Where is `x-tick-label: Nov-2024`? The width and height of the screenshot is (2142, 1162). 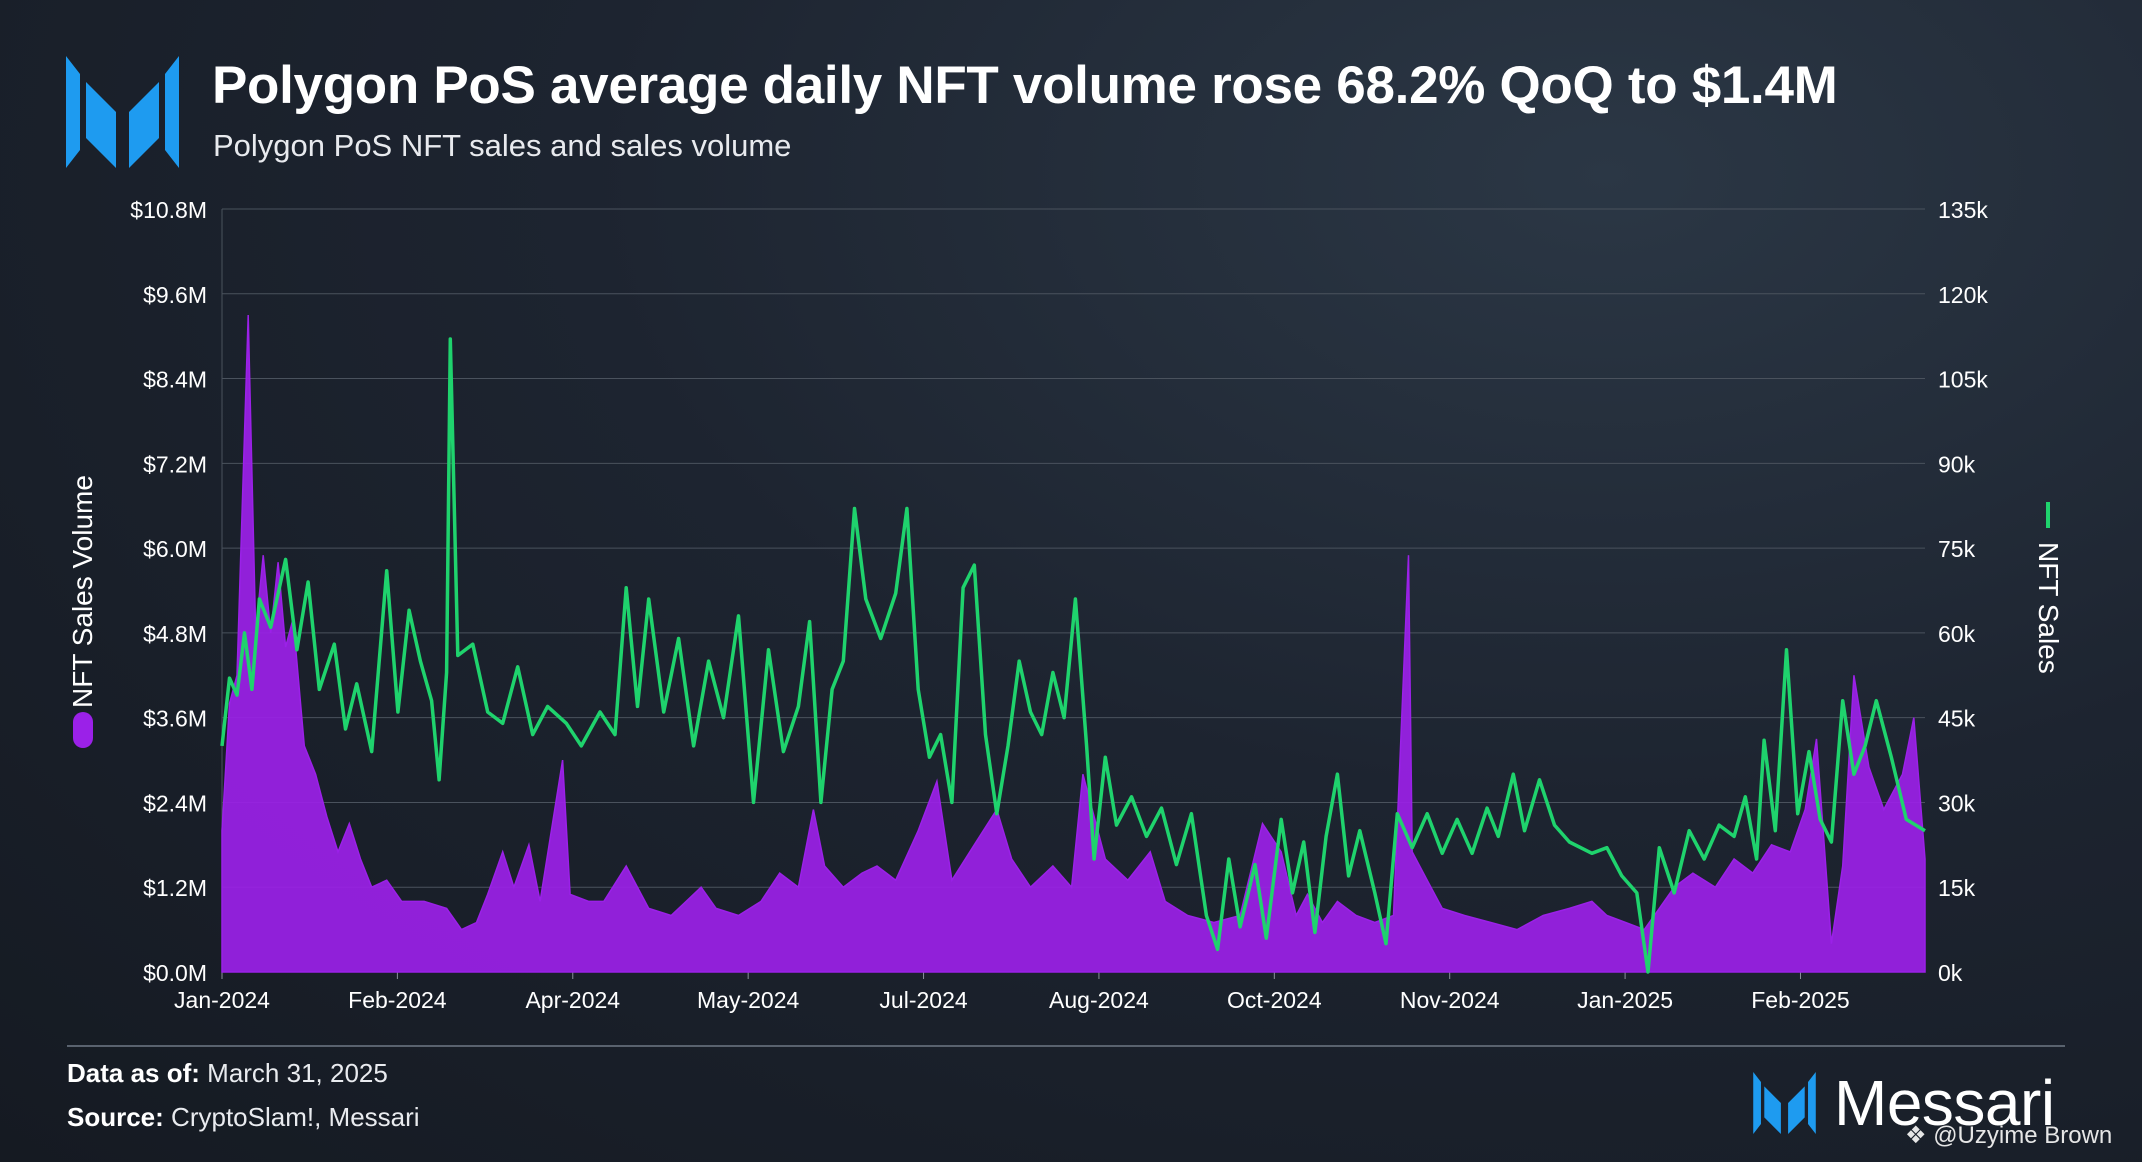 x-tick-label: Nov-2024 is located at coordinates (1450, 1000).